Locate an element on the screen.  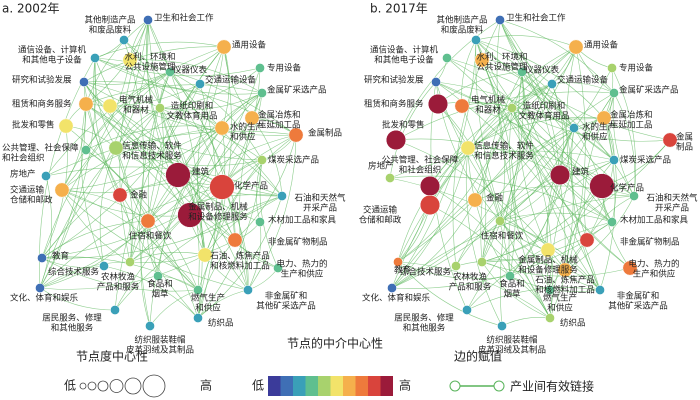
node-label: 公共管理、社会保障 is located at coordinates (40, 148).